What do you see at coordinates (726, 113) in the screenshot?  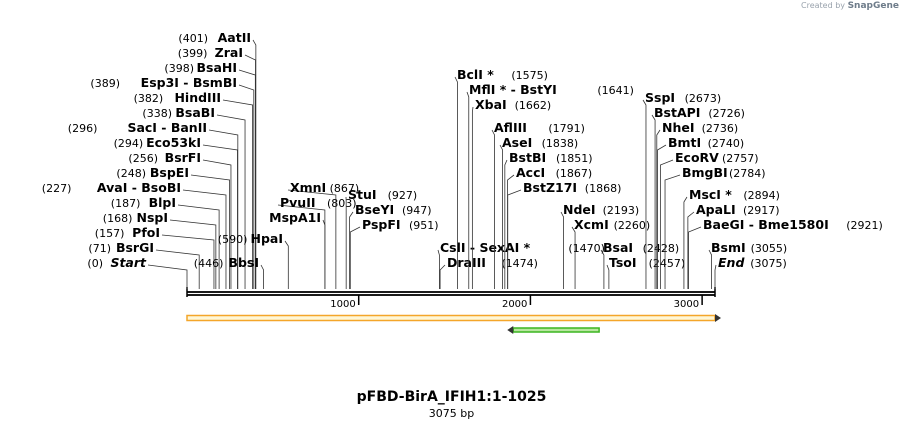 I see `site-position: (2726)` at bounding box center [726, 113].